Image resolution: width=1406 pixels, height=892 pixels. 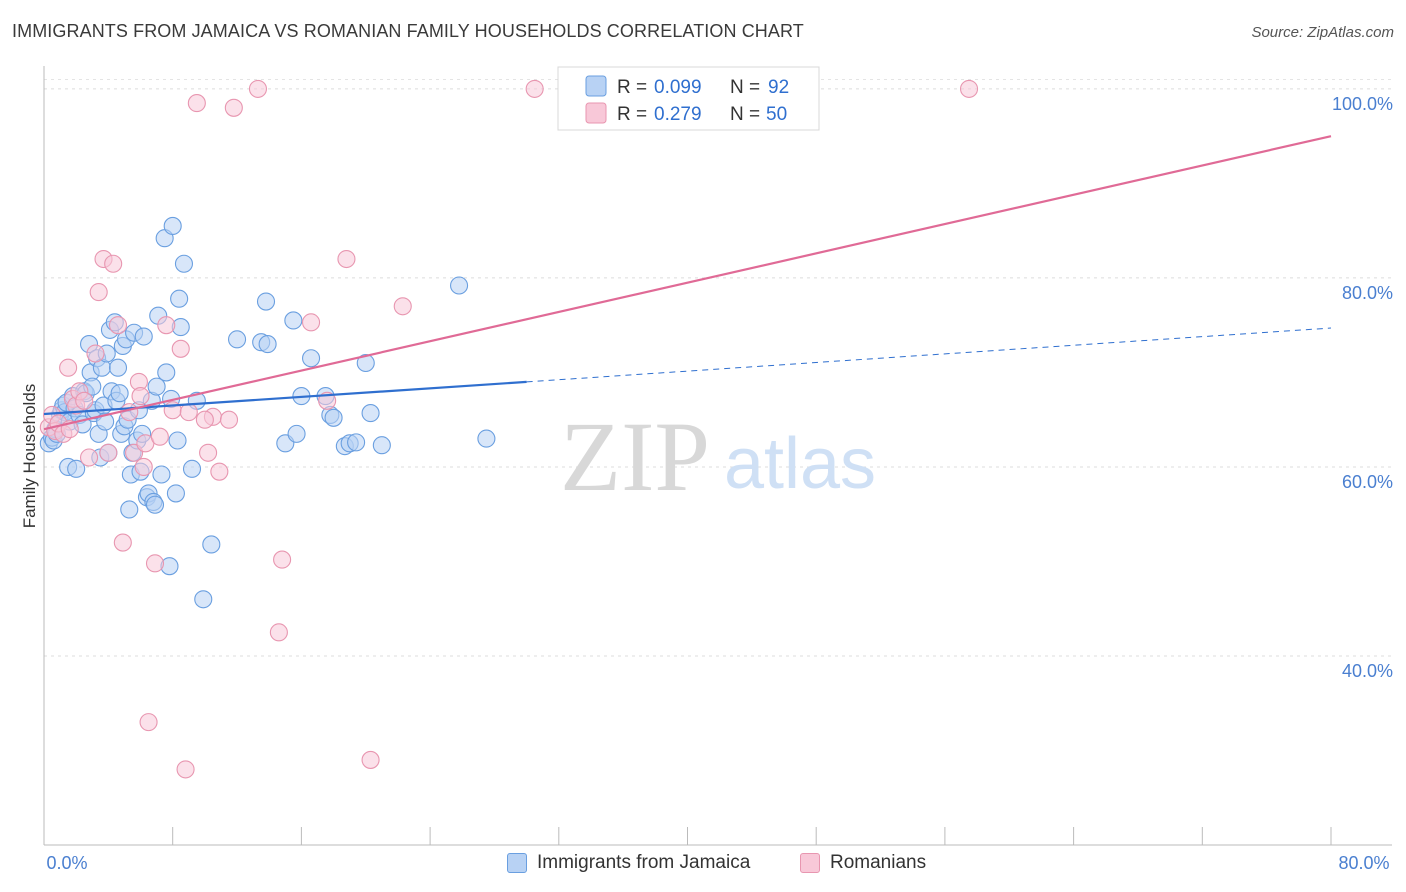 I want to click on stats-legend: R = 0.099 N = 92 R = 0.279 N = 50, so click(x=688, y=98).